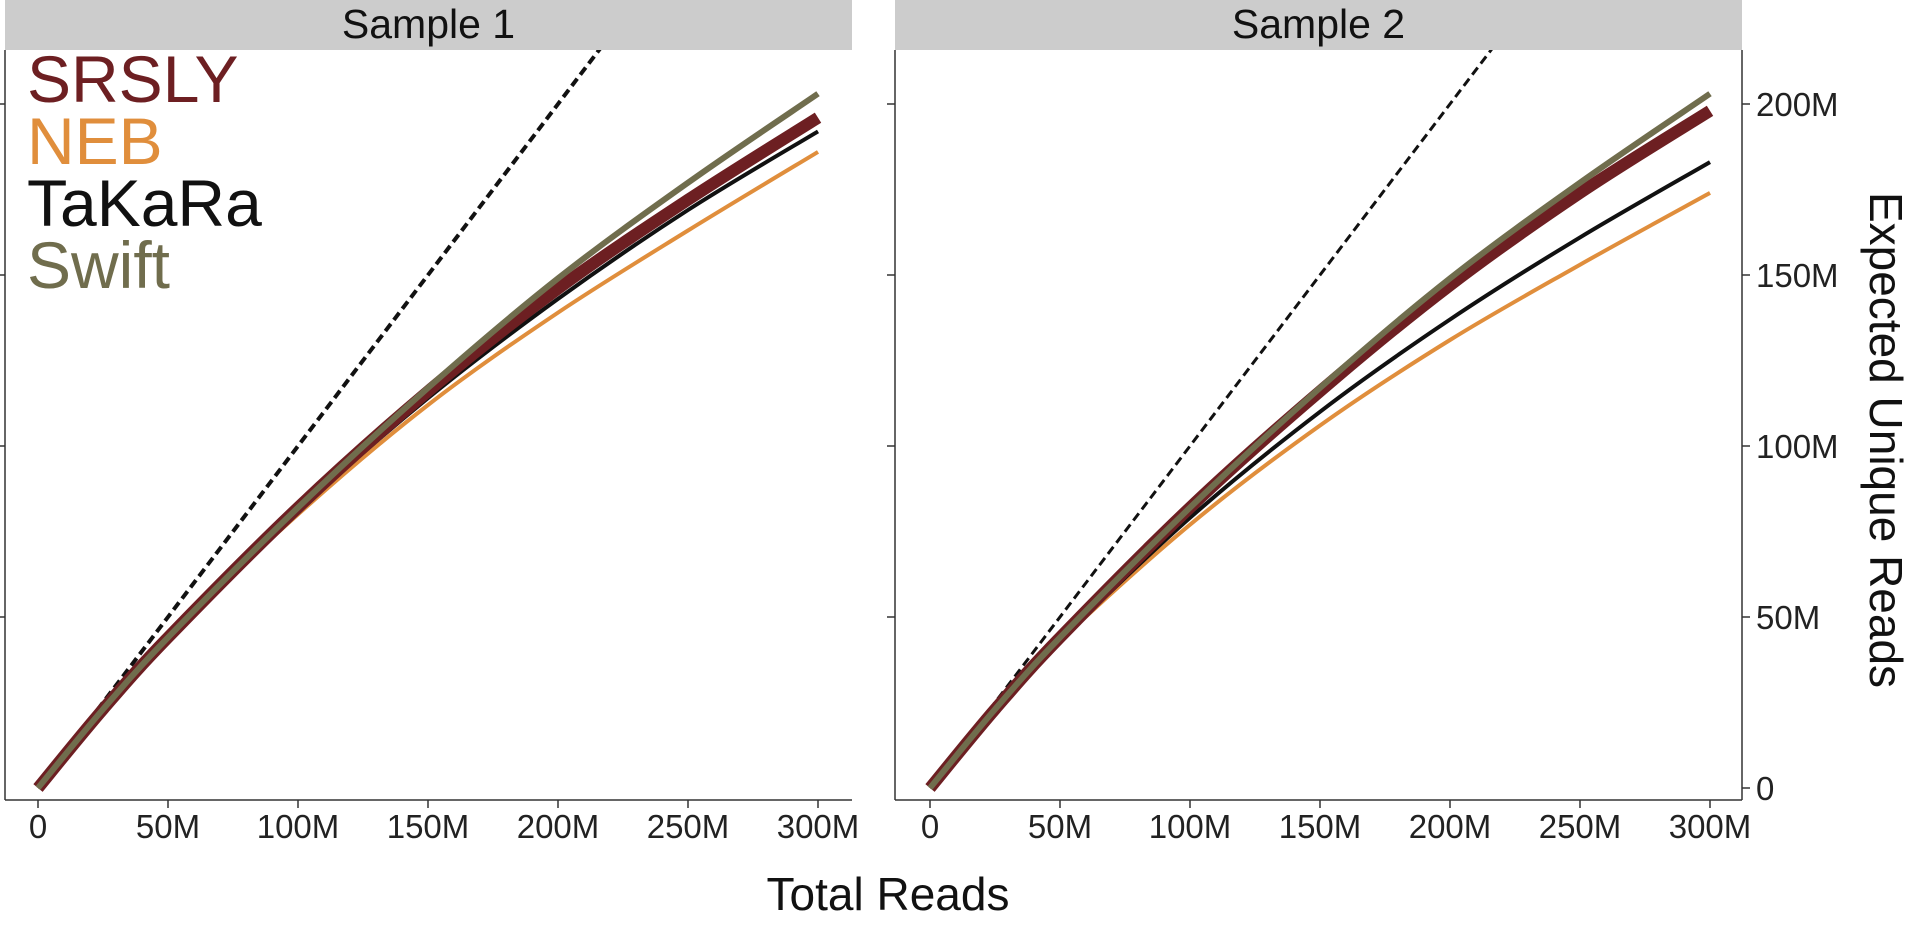 The height and width of the screenshot is (936, 1920). What do you see at coordinates (888, 894) in the screenshot?
I see `x-axis-title: Total Reads` at bounding box center [888, 894].